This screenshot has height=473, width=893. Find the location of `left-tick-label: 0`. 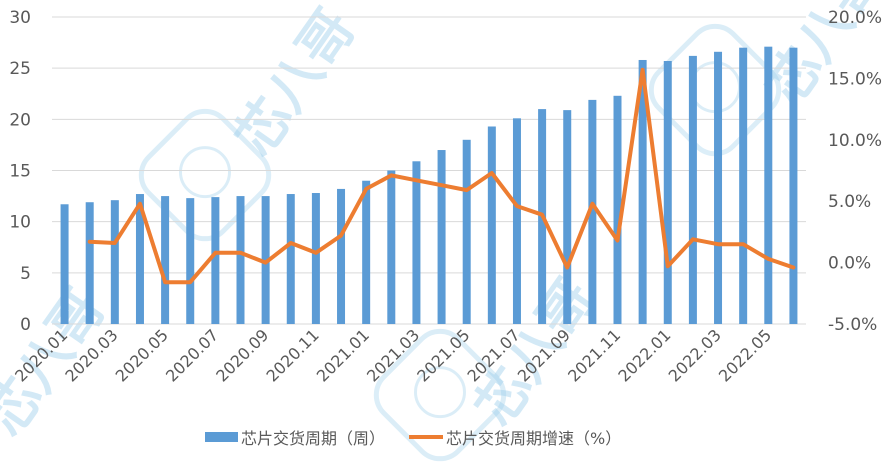

left-tick-label: 0 is located at coordinates (25, 325).